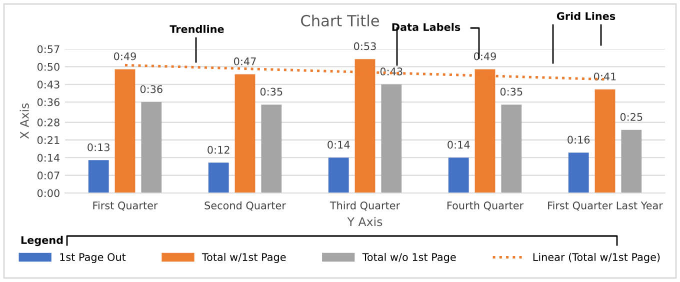 This screenshot has width=680, height=282. What do you see at coordinates (605, 76) in the screenshot?
I see `data-label: 0:41` at bounding box center [605, 76].